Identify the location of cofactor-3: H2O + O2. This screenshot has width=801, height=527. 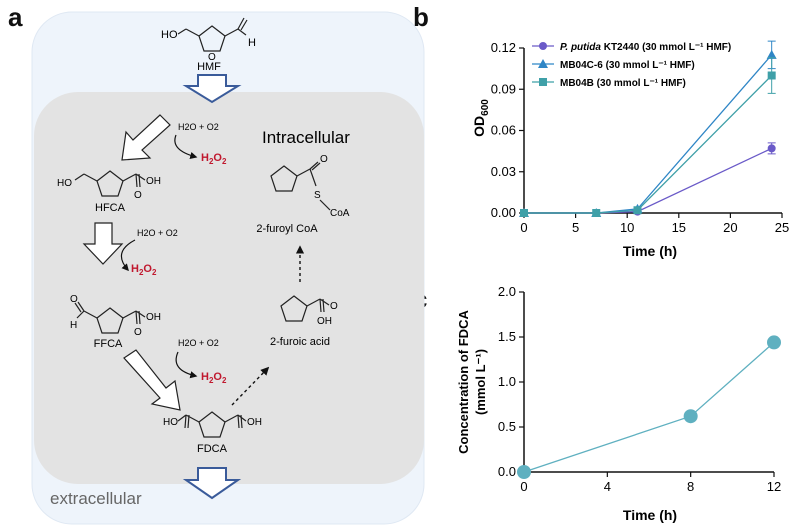
(198, 343).